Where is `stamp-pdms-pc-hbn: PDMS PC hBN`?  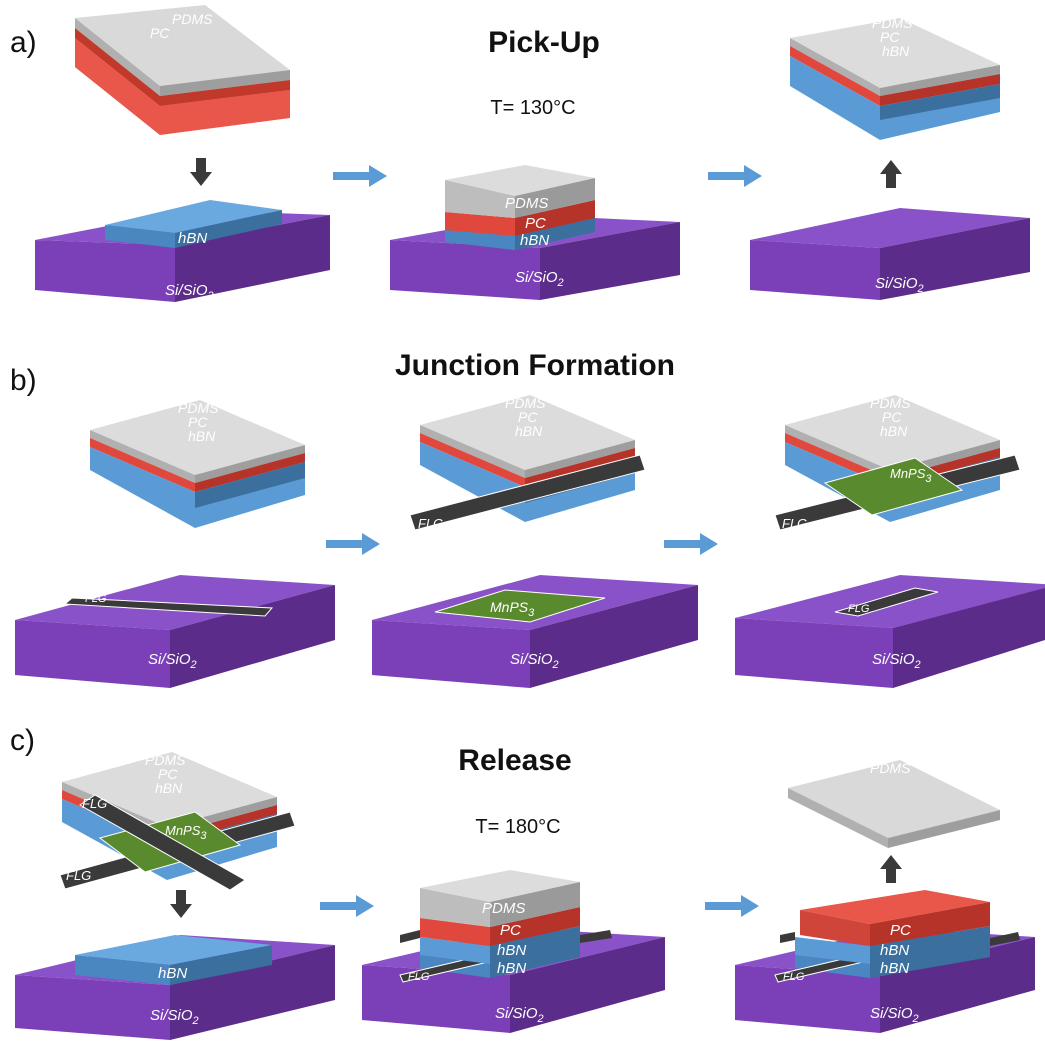
stamp-pdms-pc-hbn: PDMS PC hBN is located at coordinates (895, 77).